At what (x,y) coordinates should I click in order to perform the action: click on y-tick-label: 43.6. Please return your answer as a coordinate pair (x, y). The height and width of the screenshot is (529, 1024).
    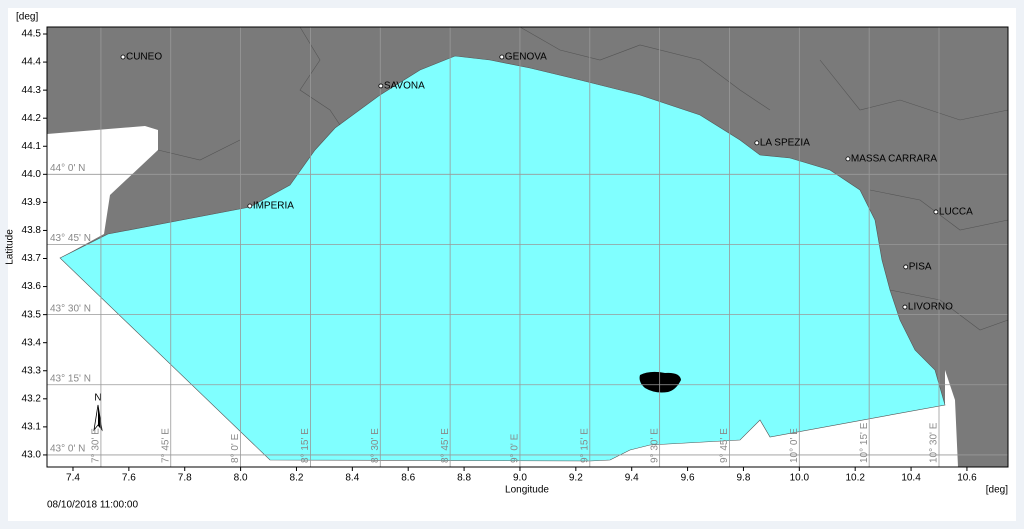
    Looking at the image, I should click on (32, 286).